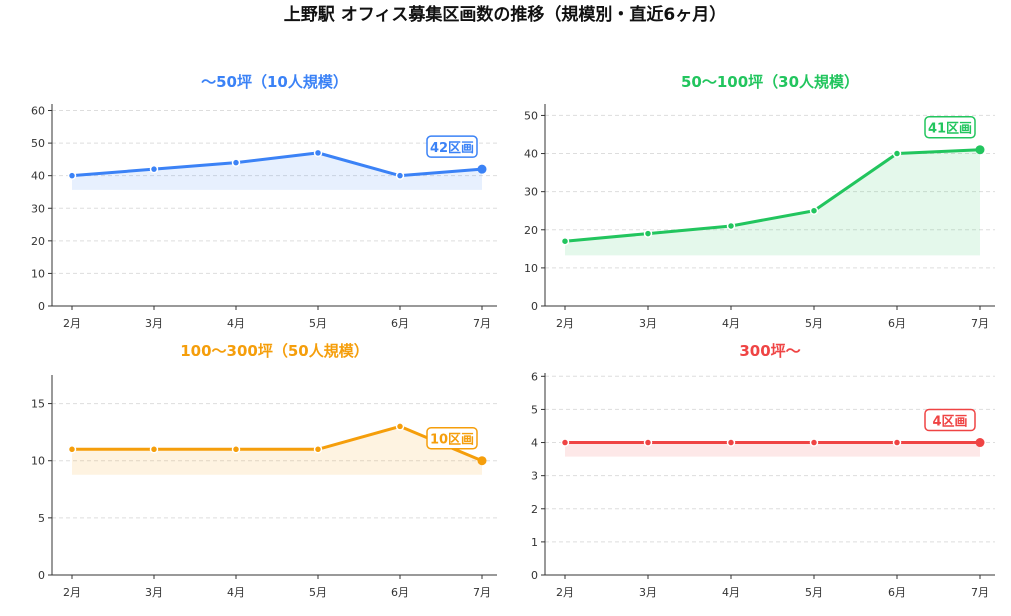  What do you see at coordinates (534, 476) in the screenshot?
I see `y-tick-label: 3` at bounding box center [534, 476].